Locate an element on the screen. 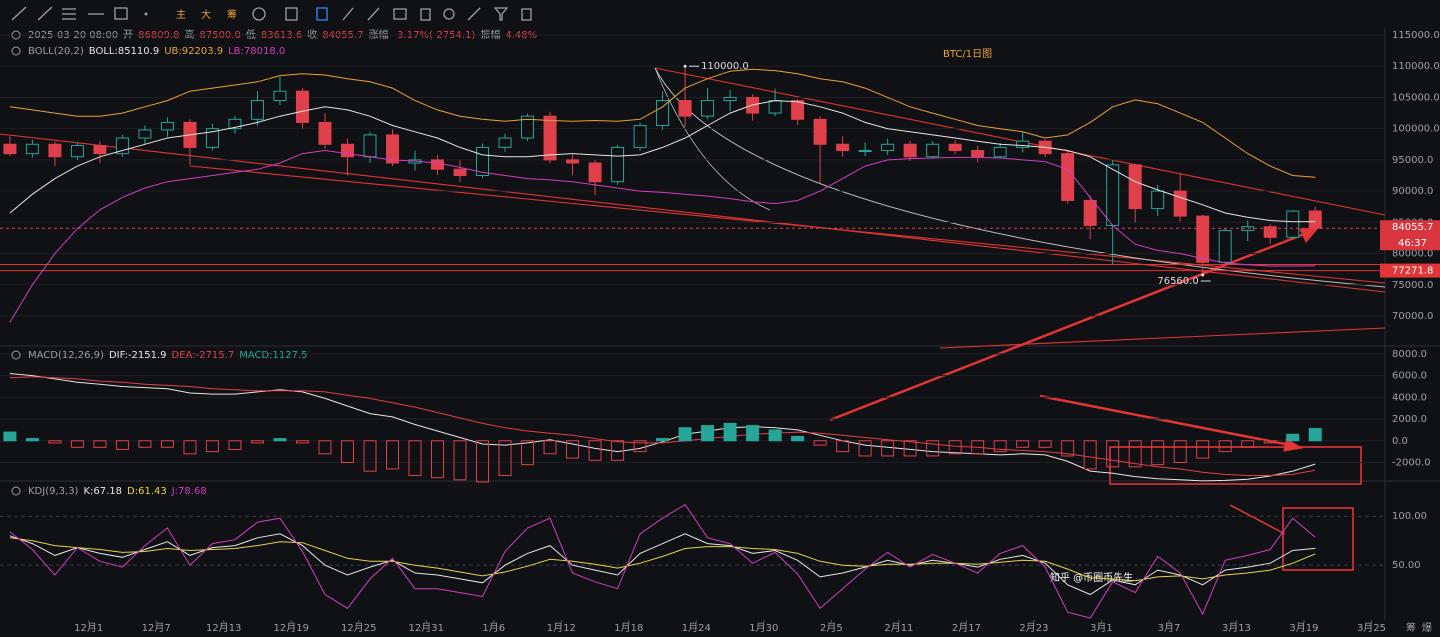  tool-line is located at coordinates (19, 13).